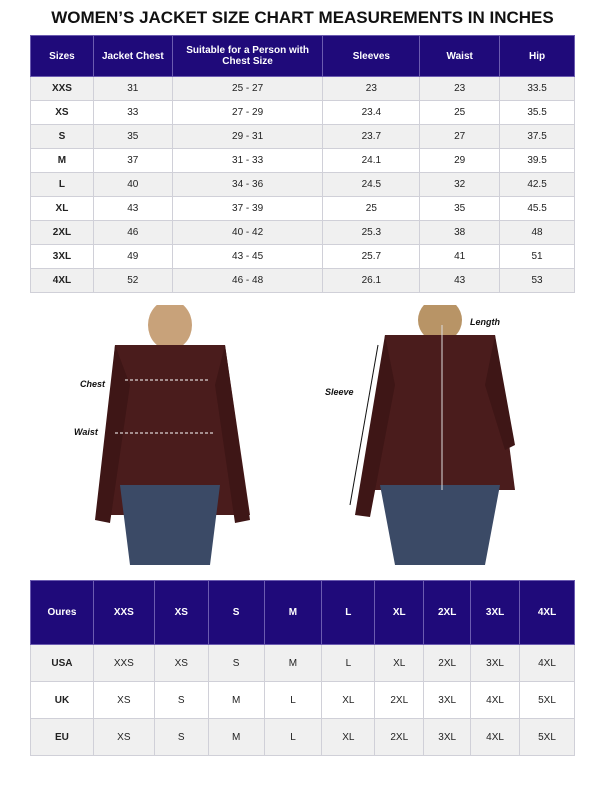 The height and width of the screenshot is (800, 605). What do you see at coordinates (371, 160) in the screenshot?
I see `table-cell: 24.1` at bounding box center [371, 160].